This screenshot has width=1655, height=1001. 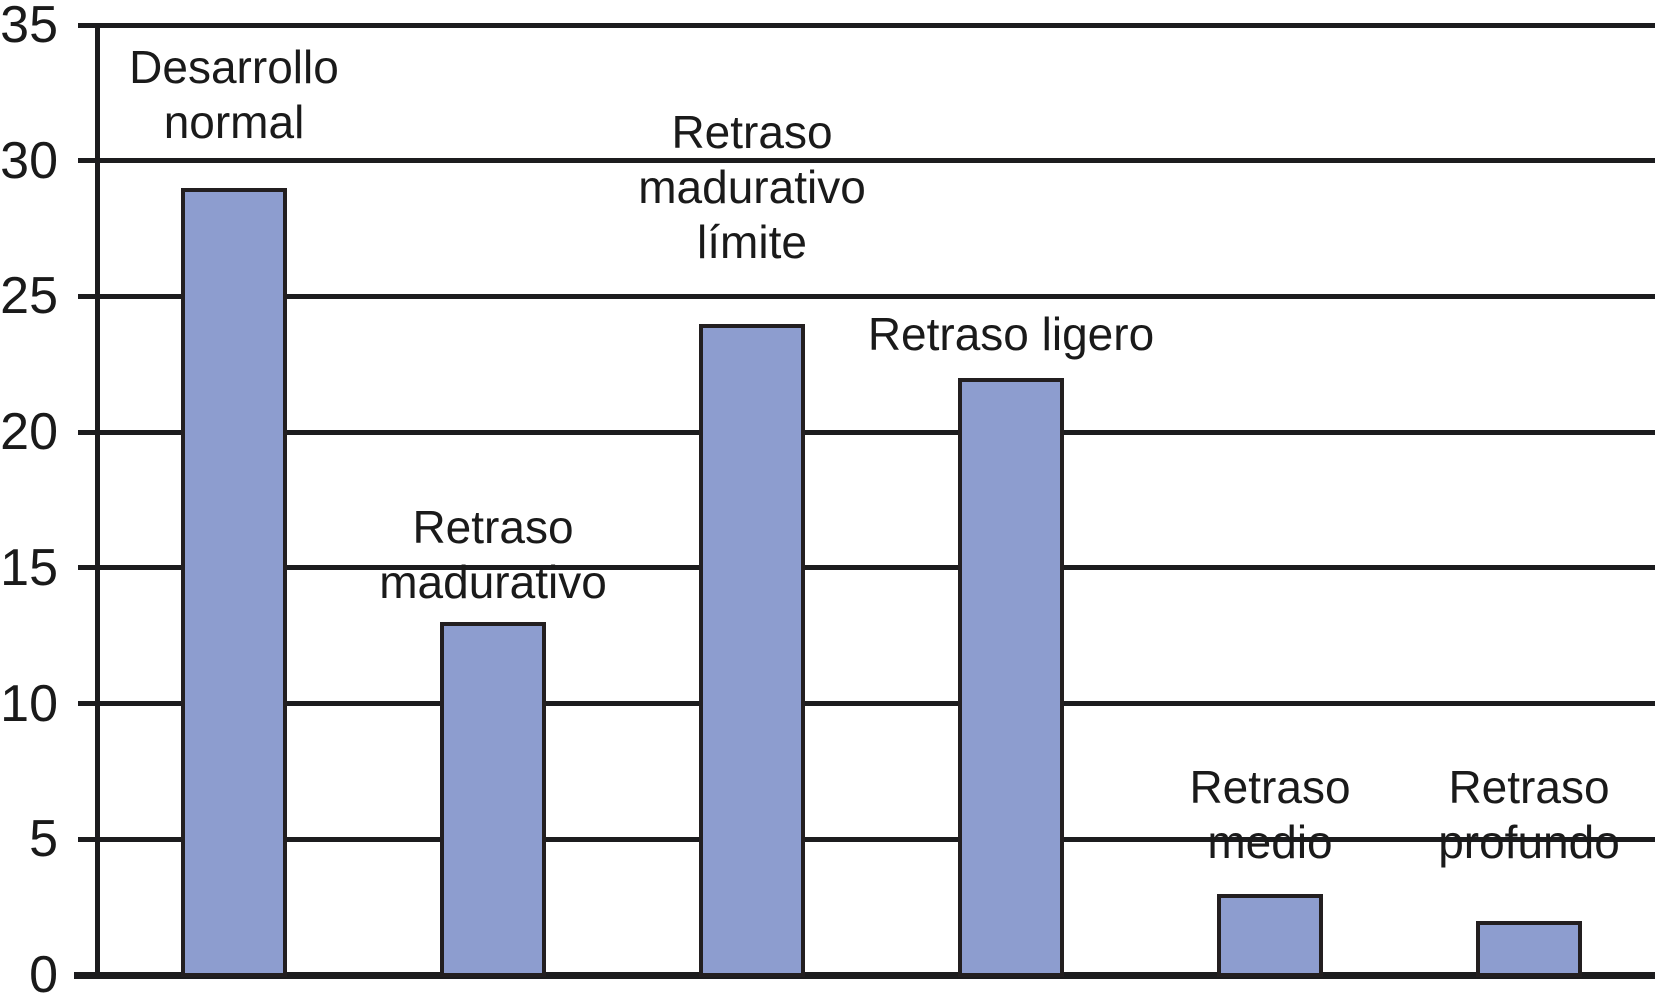 I want to click on y-tick-label-5: 5, so click(x=43, y=839).